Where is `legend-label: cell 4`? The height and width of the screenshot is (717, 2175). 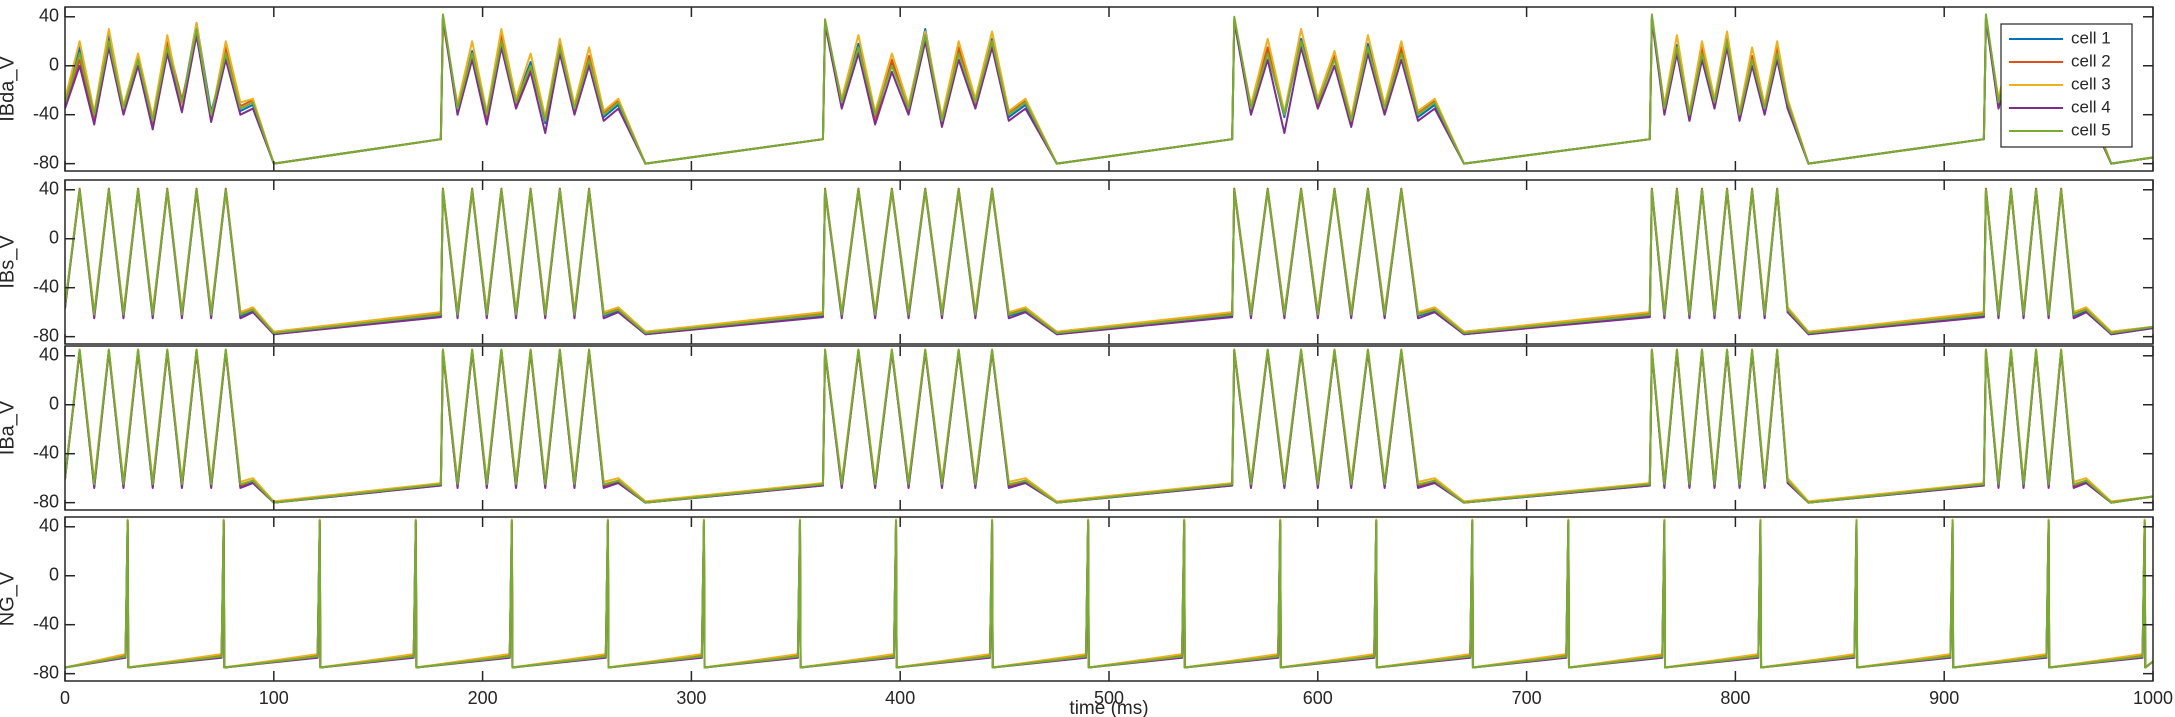
legend-label: cell 4 is located at coordinates (2091, 106).